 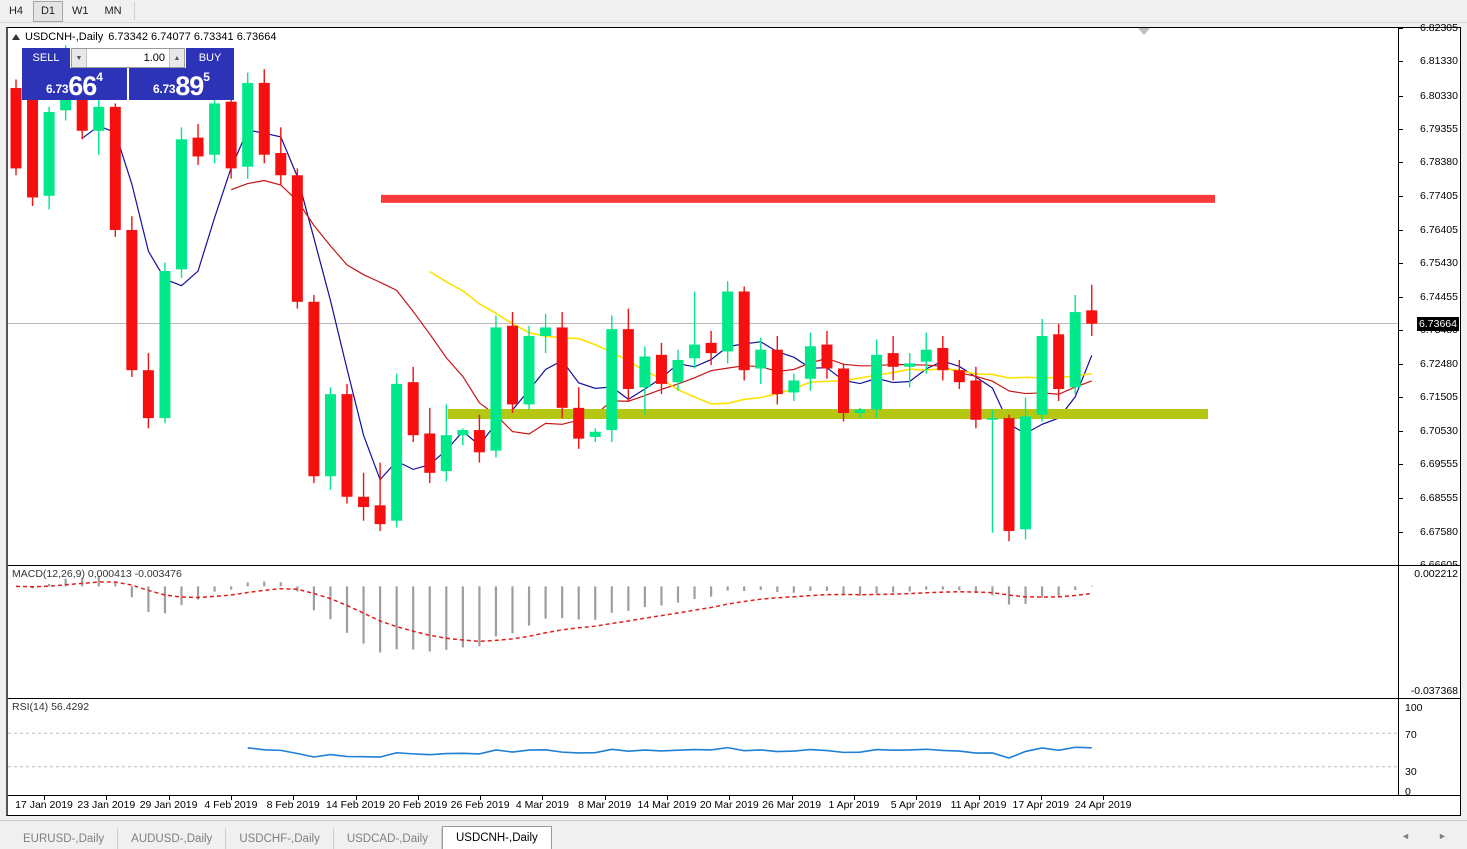 What do you see at coordinates (164, 89) in the screenshot?
I see `buy-price-prefix: 6.73` at bounding box center [164, 89].